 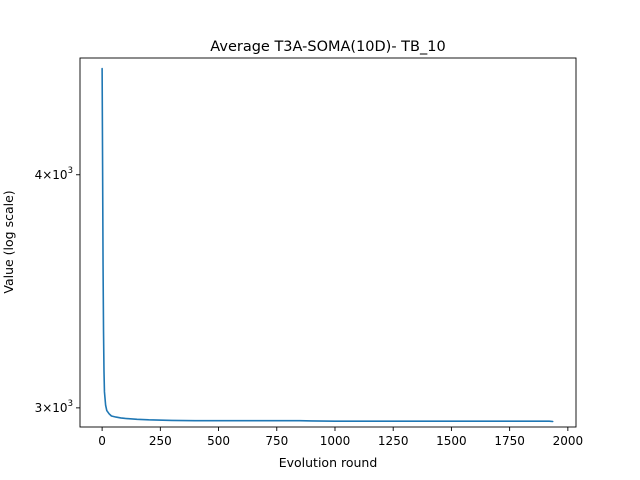 What do you see at coordinates (44, 408) in the screenshot?
I see `y-tick-base: 3×` at bounding box center [44, 408].